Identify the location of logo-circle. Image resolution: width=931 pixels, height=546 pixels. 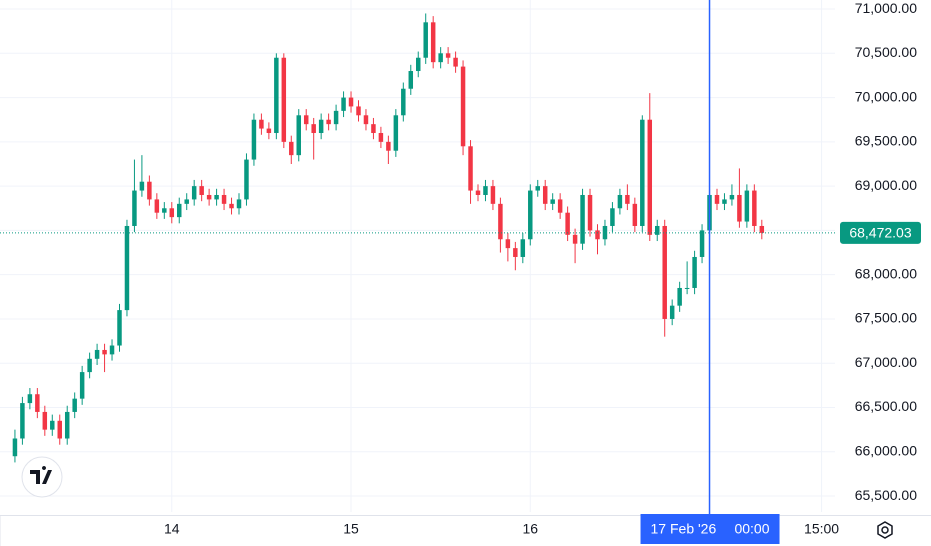
(42, 477).